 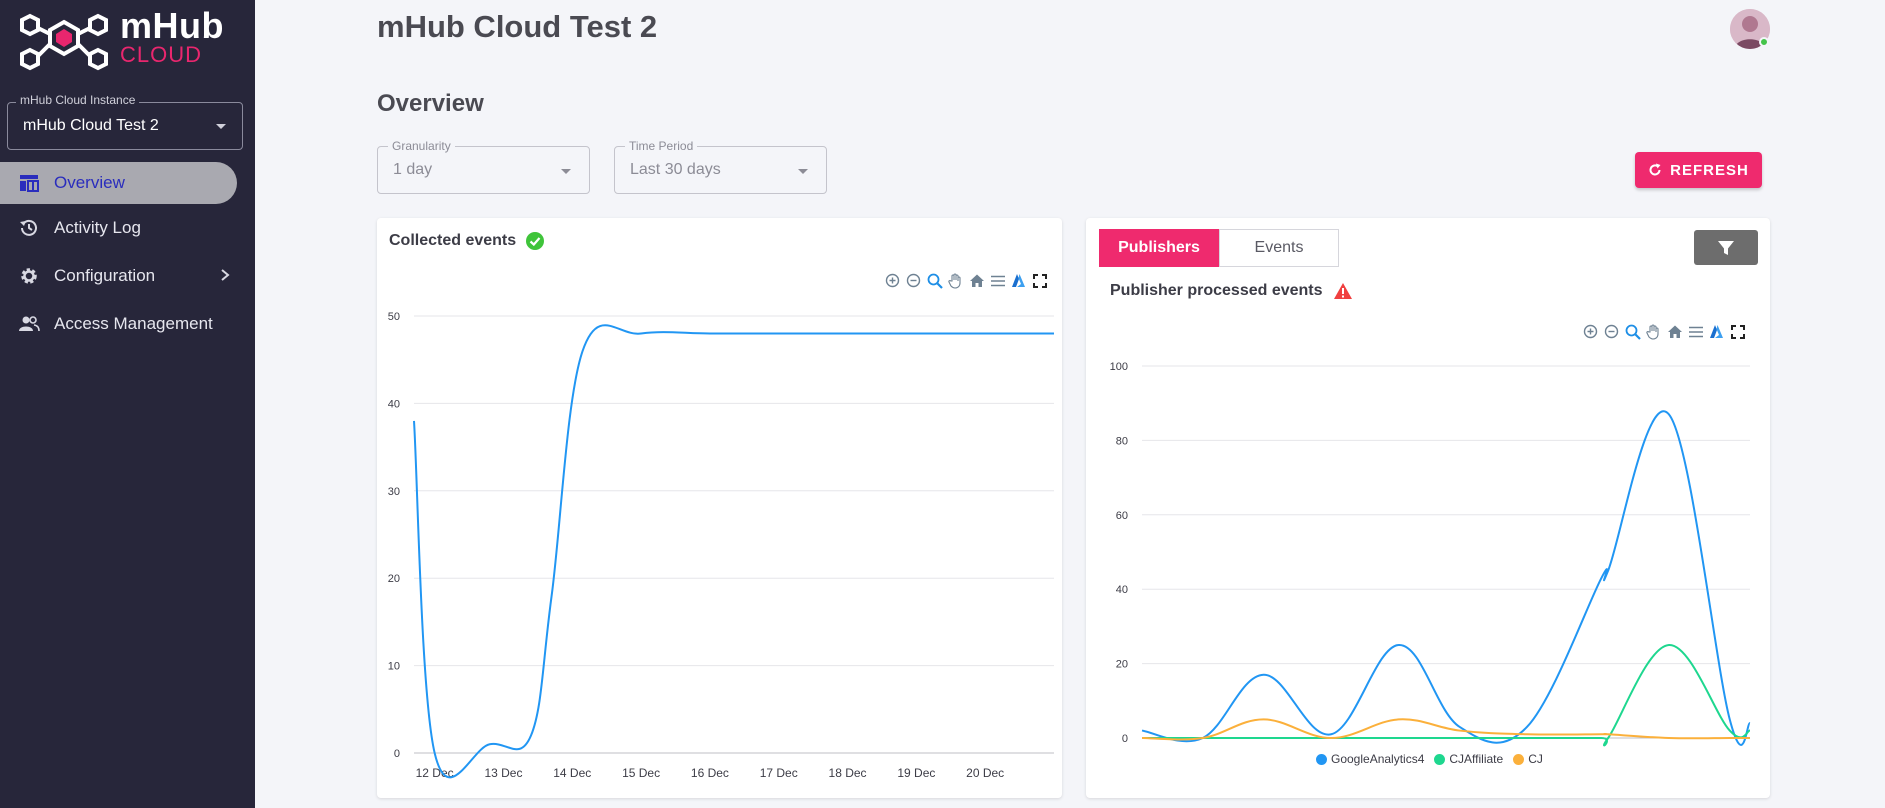 I want to click on sidebar-item-access-management: Access Management, so click(x=118, y=324).